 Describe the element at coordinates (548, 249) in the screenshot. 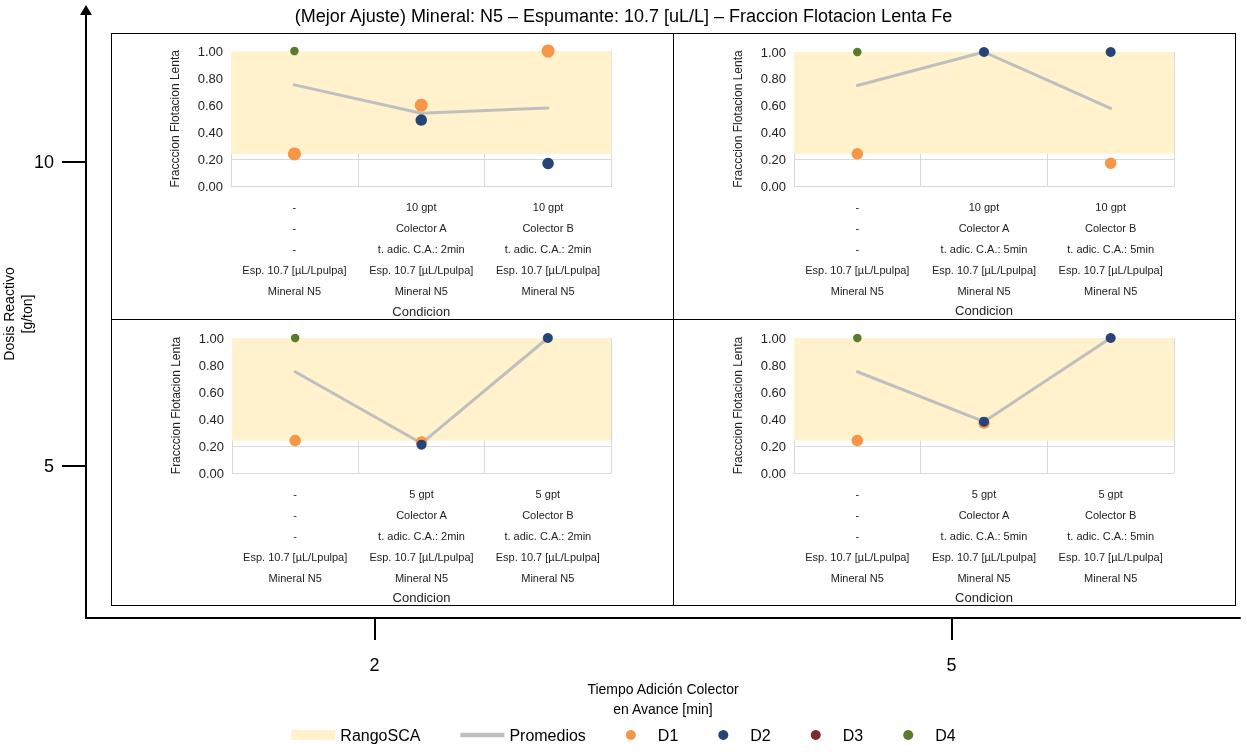

I see `x-tick-label: 10 gpt Colector B t. adic. C.A.: 2min Esp. 10.7 [µL/Lpulpa] Mineral N5` at that location.